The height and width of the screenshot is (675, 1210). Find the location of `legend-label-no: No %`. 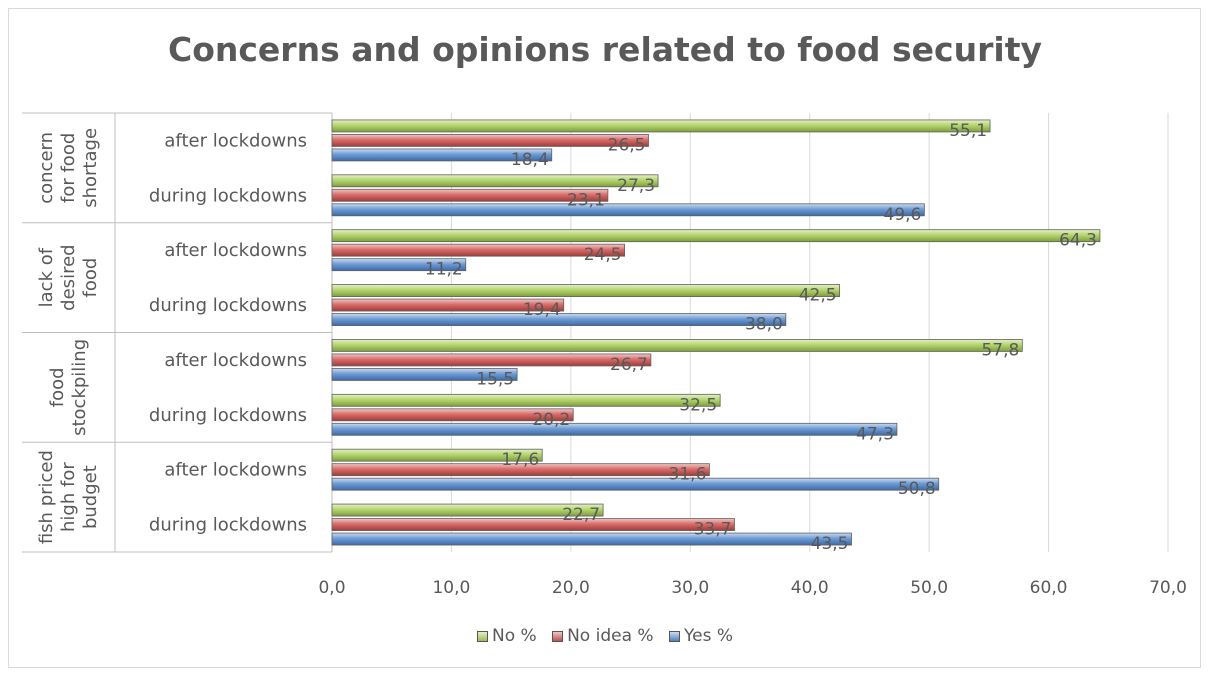

legend-label-no: No % is located at coordinates (514, 636).